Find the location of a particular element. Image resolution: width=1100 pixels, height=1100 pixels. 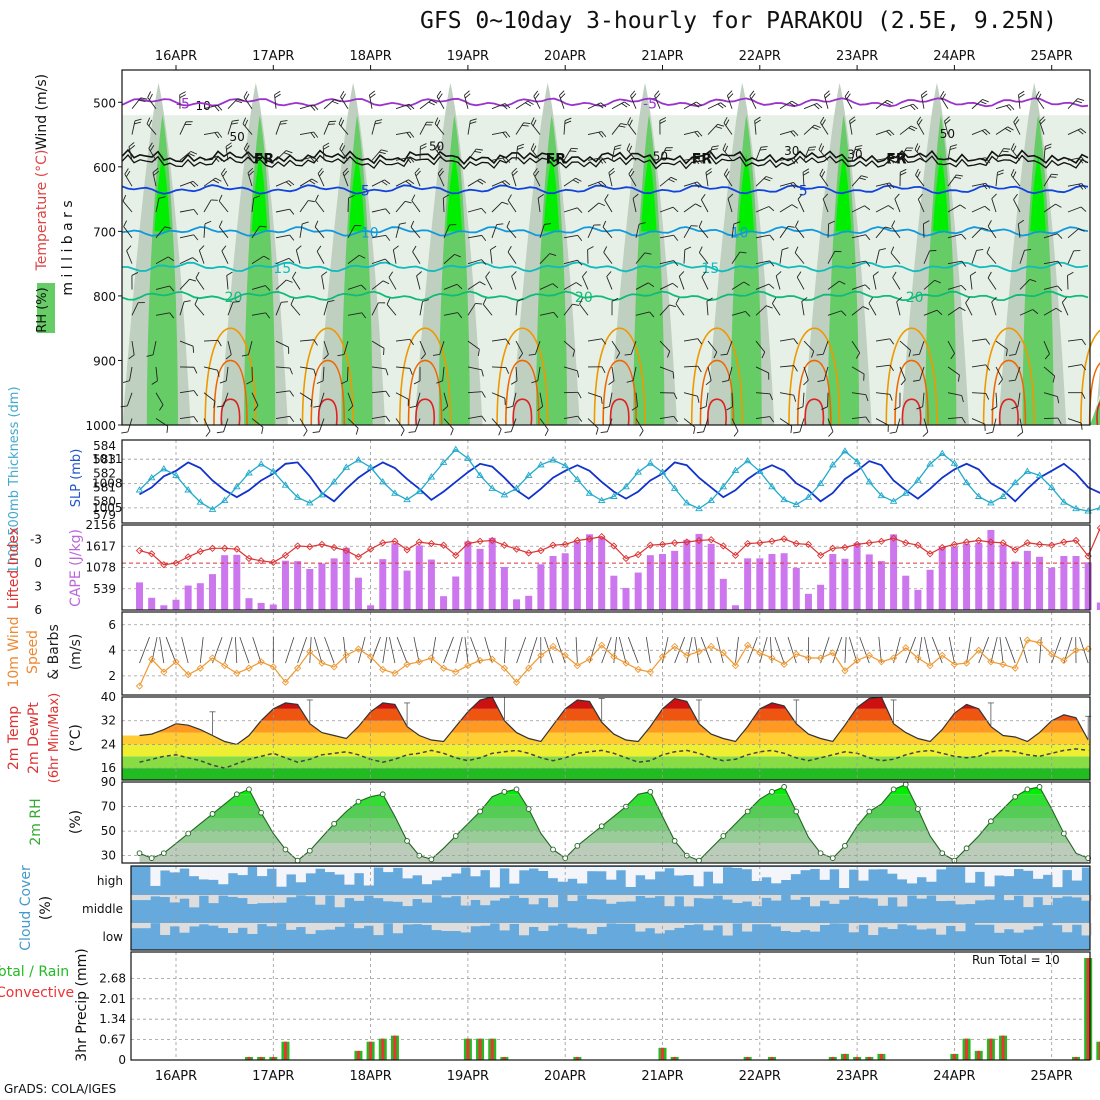

temp-contour-label: 20 is located at coordinates (234, 298).